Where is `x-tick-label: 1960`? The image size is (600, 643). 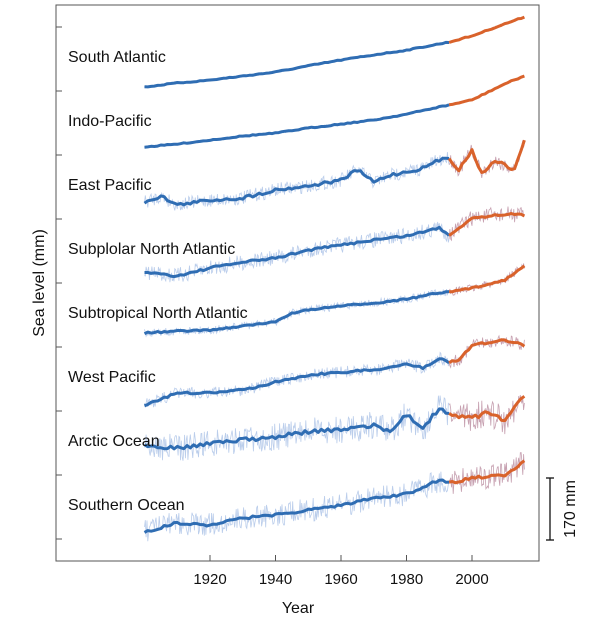 x-tick-label: 1960 is located at coordinates (340, 579).